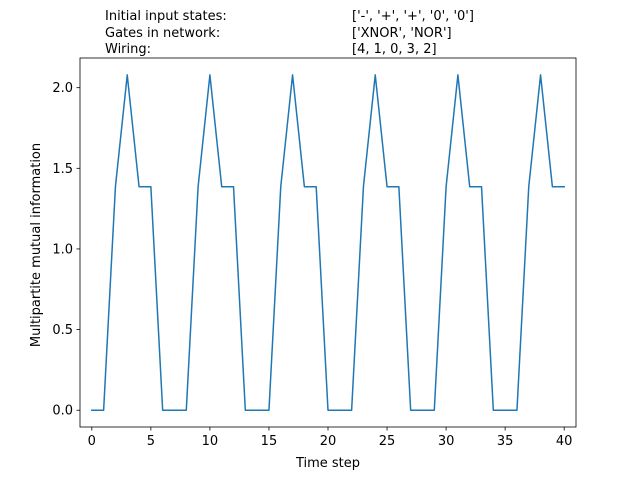 The height and width of the screenshot is (480, 640). What do you see at coordinates (446, 441) in the screenshot?
I see `x-tick-label: 30` at bounding box center [446, 441].